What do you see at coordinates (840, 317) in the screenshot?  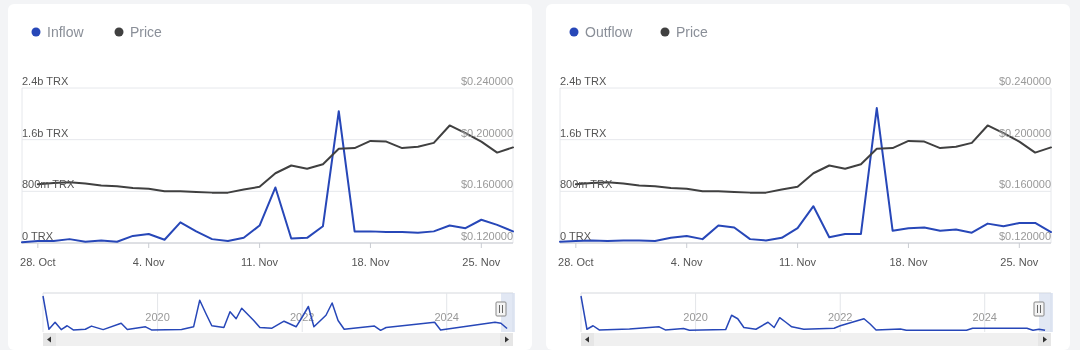 I see `x-tick-label: 2022` at bounding box center [840, 317].